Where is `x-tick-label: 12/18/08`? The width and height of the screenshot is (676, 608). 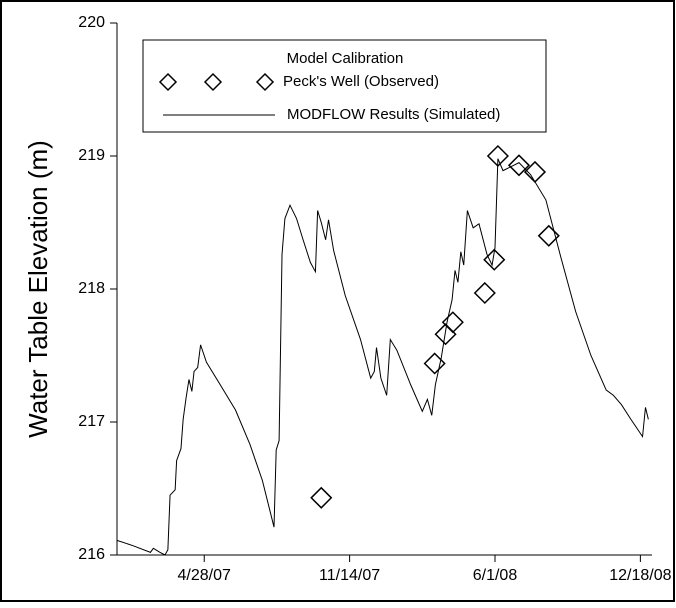 x-tick-label: 12/18/08 is located at coordinates (640, 575).